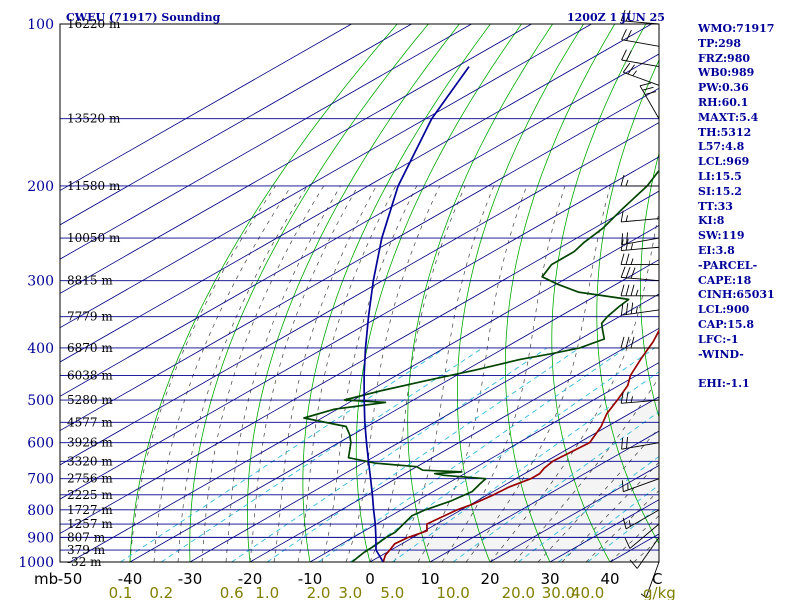  I want to click on mixing-ratio-unit-label: g/kg, so click(659, 592).